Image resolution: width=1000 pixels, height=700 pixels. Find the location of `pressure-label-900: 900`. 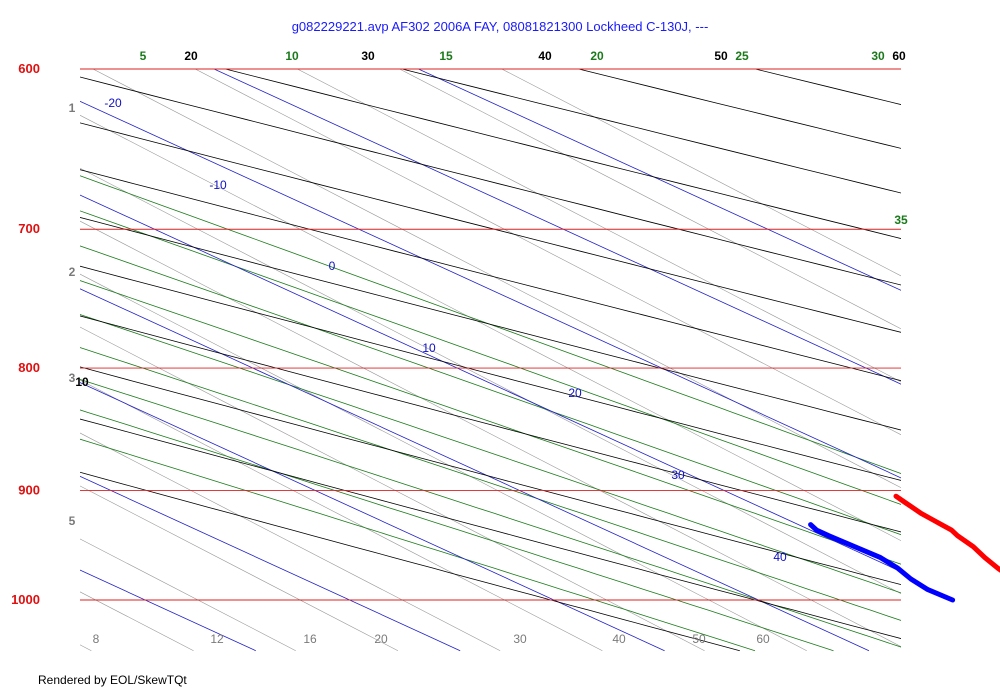

pressure-label-900: 900 is located at coordinates (29, 489).